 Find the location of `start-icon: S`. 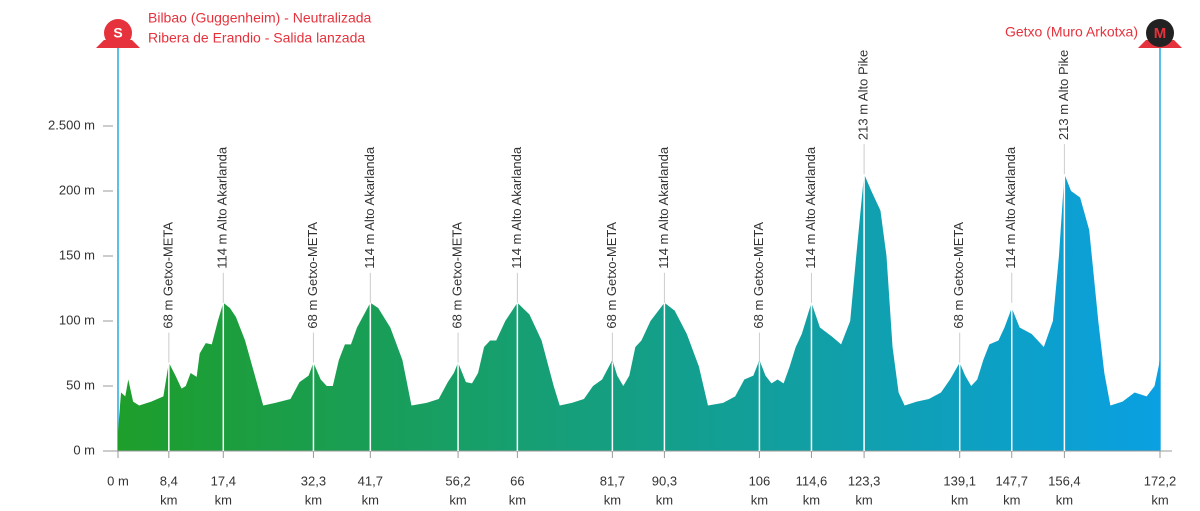

start-icon: S is located at coordinates (118, 33).